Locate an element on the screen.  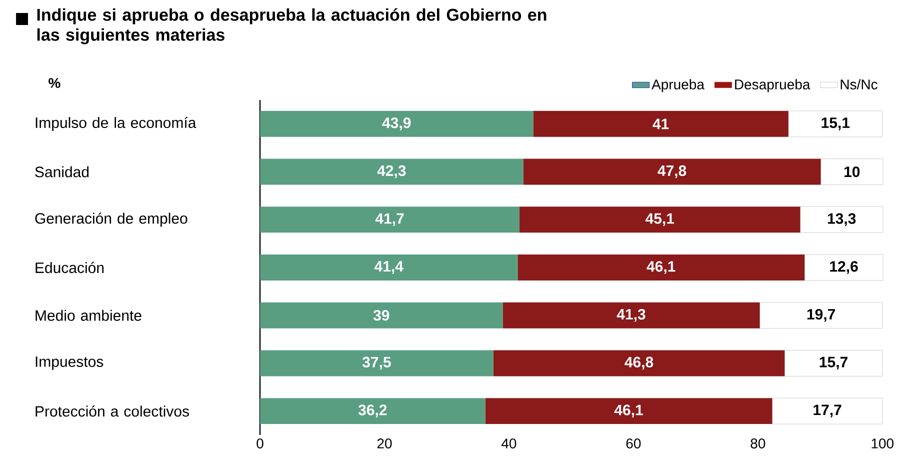
y-tick-label: Impuestos is located at coordinates (70, 363).